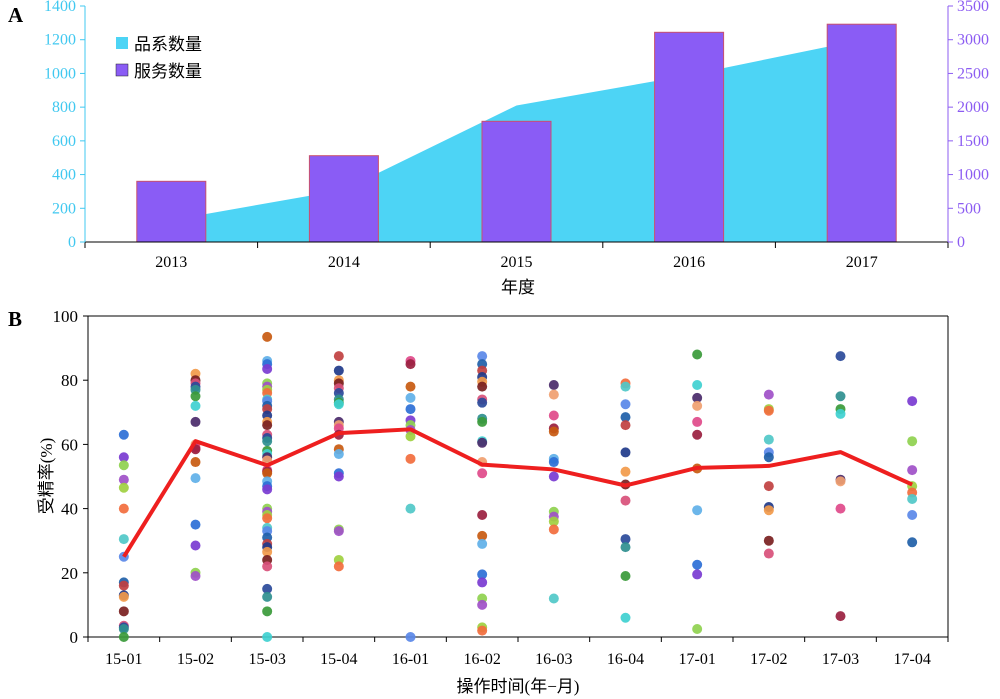  What do you see at coordinates (338, 659) in the screenshot?
I see `x-tick-label: 15-04` at bounding box center [338, 659].